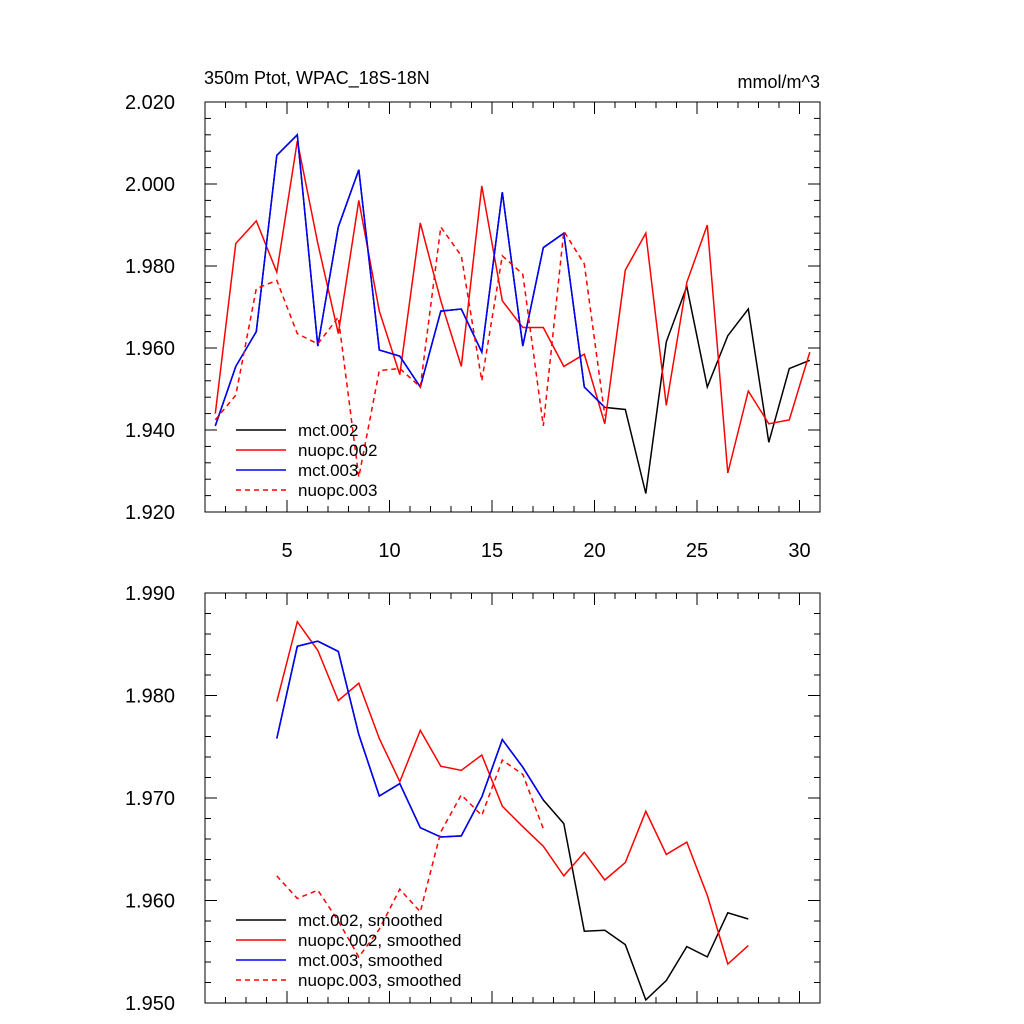 The image size is (1024, 1024). Describe the element at coordinates (150, 513) in the screenshot. I see `y-tick-label: 1.920` at that location.